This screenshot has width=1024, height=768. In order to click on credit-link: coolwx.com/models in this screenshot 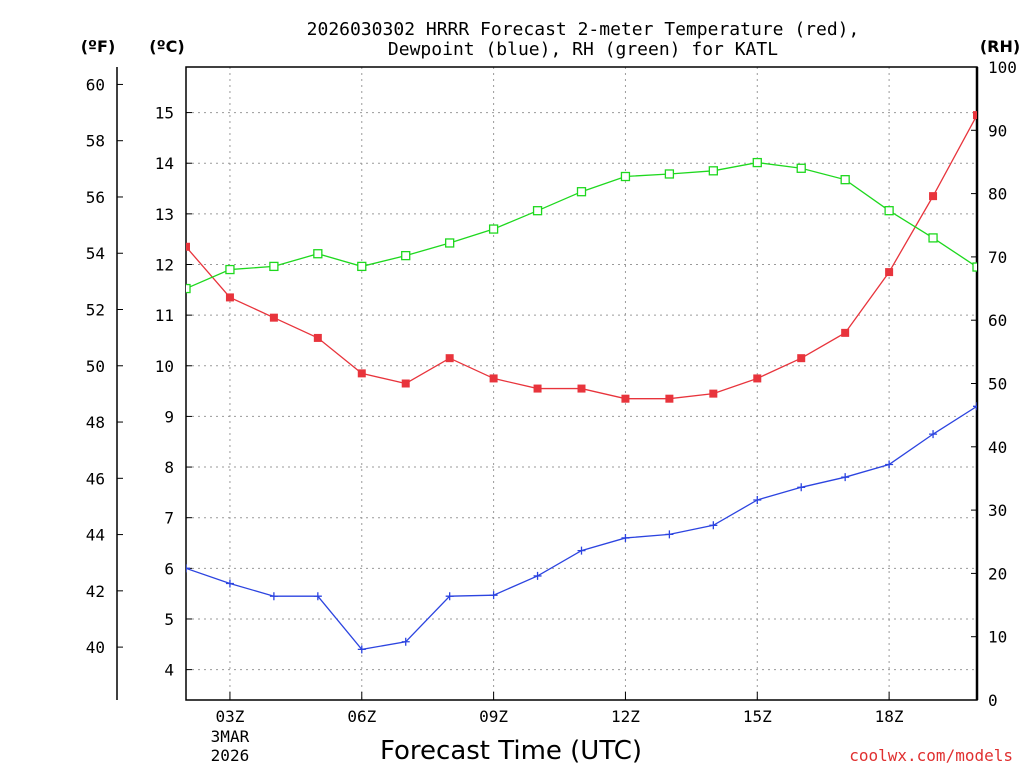, I will do `click(931, 755)`.